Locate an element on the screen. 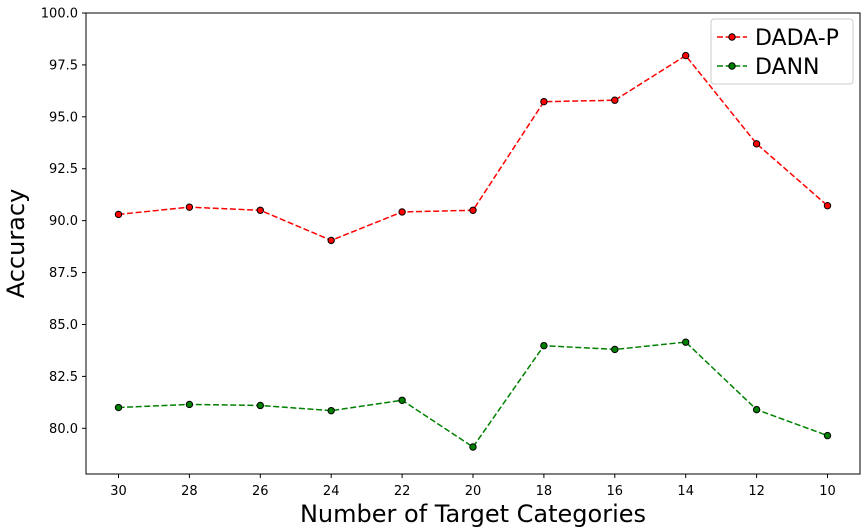 Image resolution: width=866 pixels, height=530 pixels. legend-box is located at coordinates (782, 51).